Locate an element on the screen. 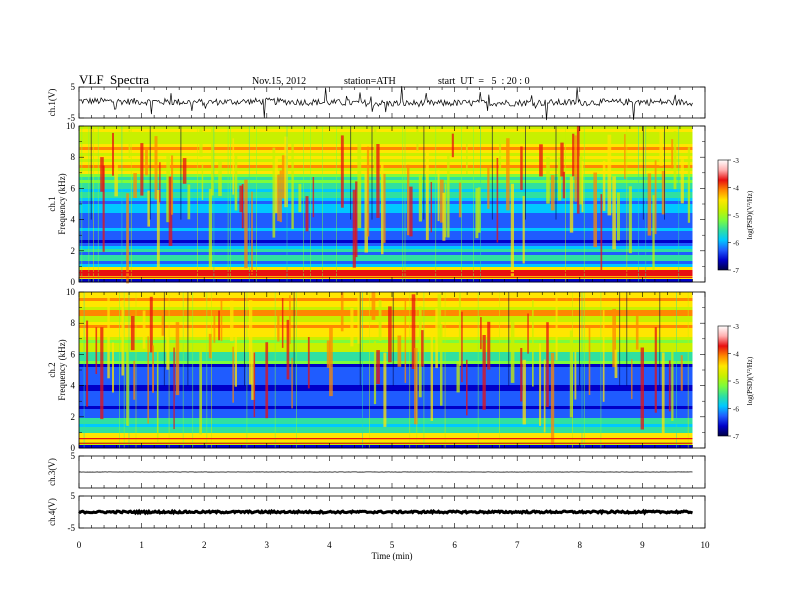 This screenshot has width=792, height=612. y-axis-channel-label: ch.2 is located at coordinates (52, 369).